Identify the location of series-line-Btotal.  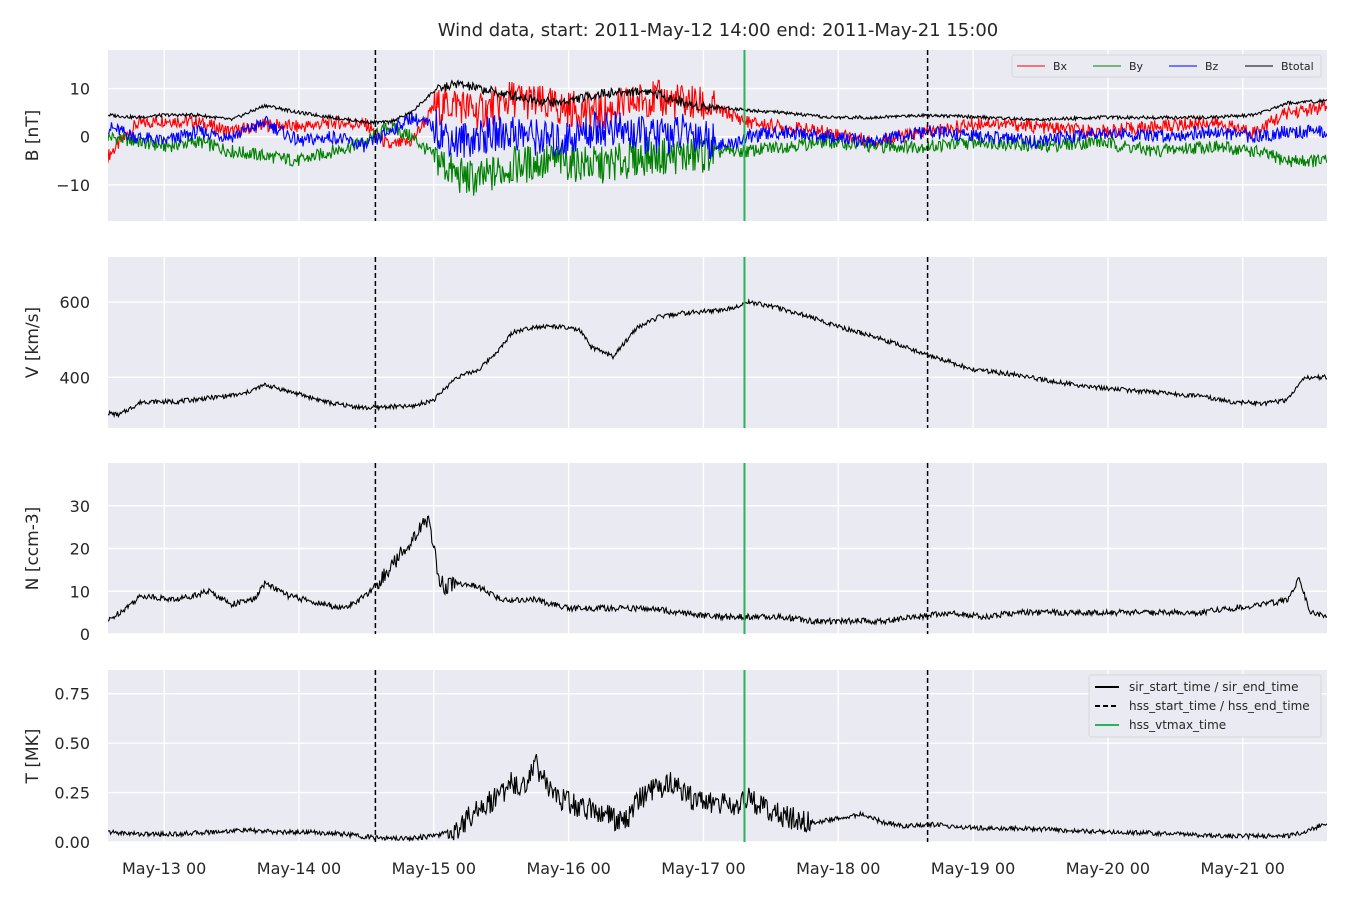
(717, 102).